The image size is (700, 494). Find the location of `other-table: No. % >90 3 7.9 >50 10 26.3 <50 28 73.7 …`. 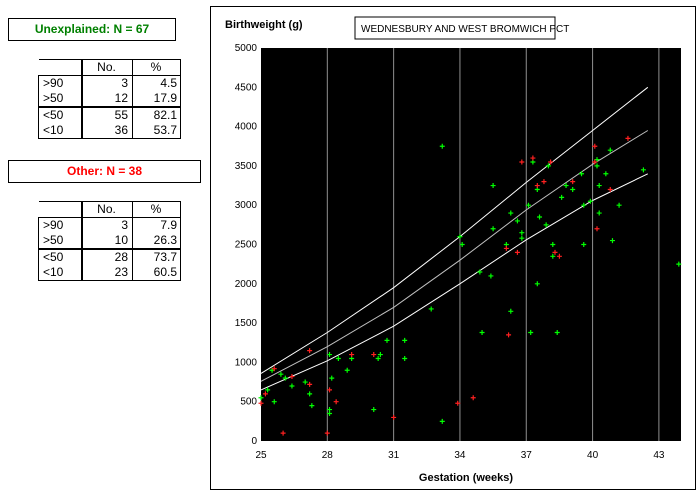

other-table: No. % >90 3 7.9 >50 10 26.3 <50 28 73.7 … is located at coordinates (109, 241).